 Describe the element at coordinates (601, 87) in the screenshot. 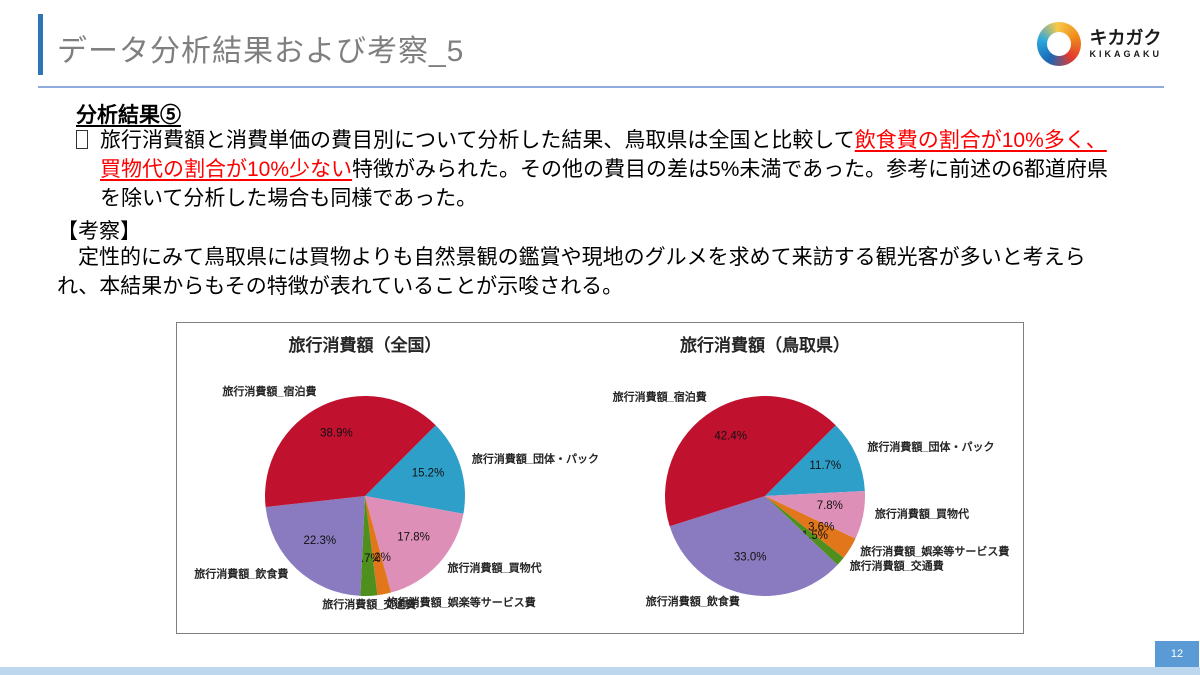

I see `header-divider` at that location.